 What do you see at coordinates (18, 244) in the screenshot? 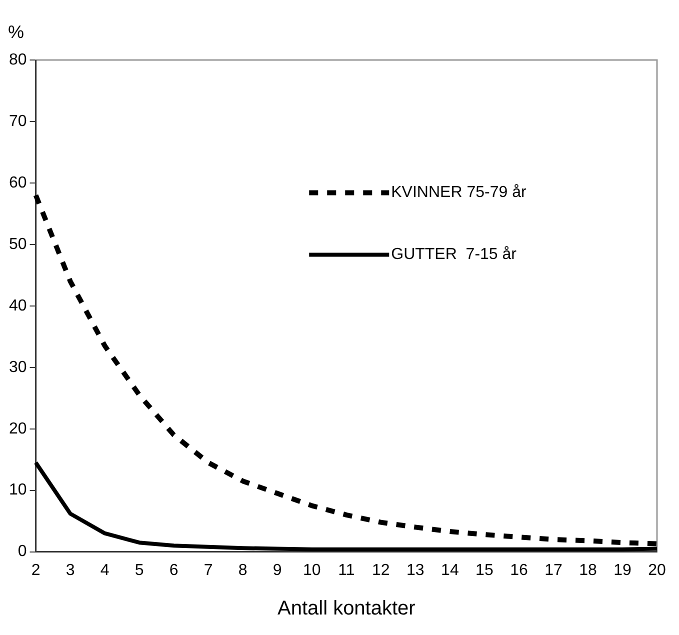
I see `y-tick-label: 50` at bounding box center [18, 244].